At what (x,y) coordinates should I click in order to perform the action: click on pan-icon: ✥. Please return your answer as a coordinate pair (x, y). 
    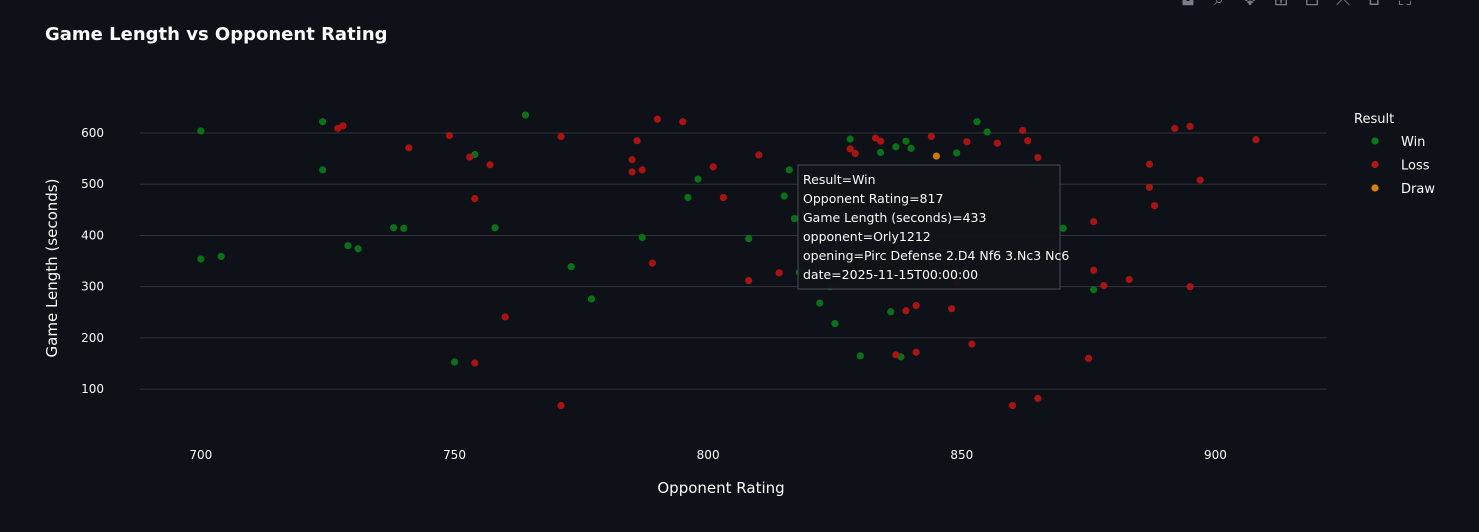
    Looking at the image, I should click on (1250, 6).